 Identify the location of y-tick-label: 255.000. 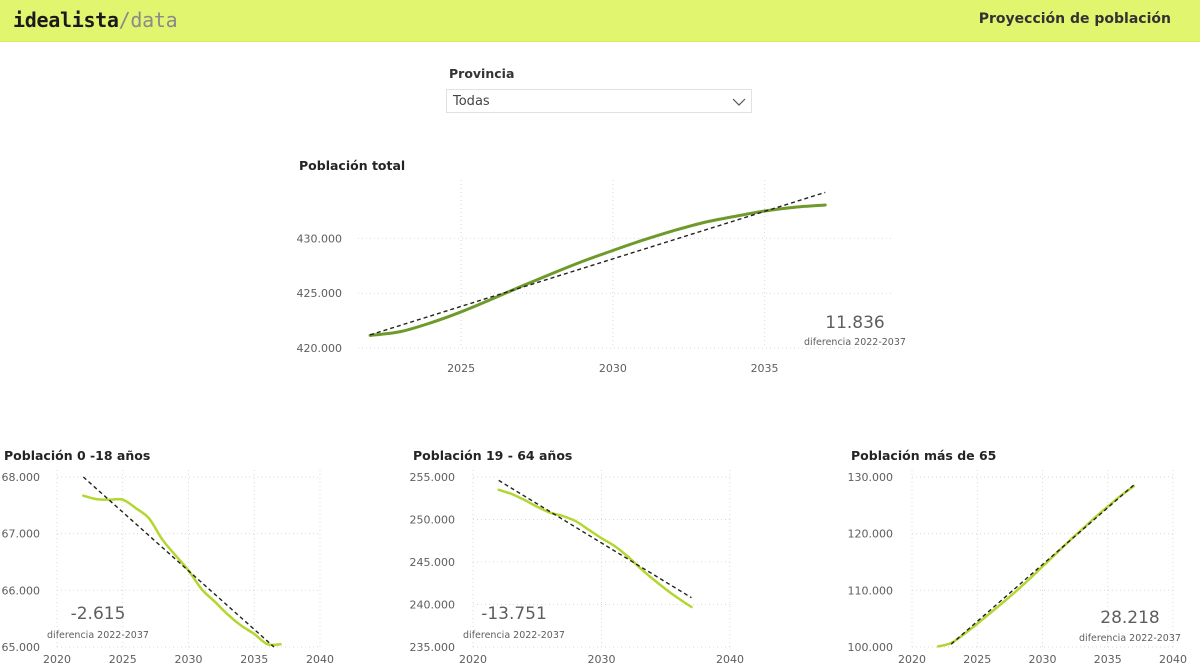
(433, 477).